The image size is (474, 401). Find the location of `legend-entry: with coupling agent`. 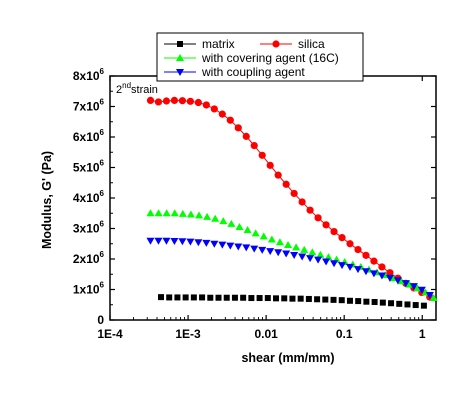

legend-entry: with coupling agent is located at coordinates (234, 72).